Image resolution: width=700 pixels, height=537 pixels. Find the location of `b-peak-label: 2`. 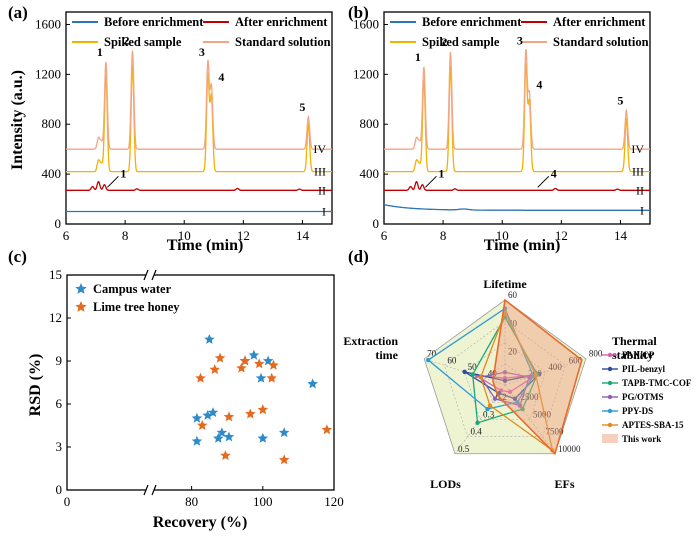

b-peak-label: 2 is located at coordinates (445, 42).